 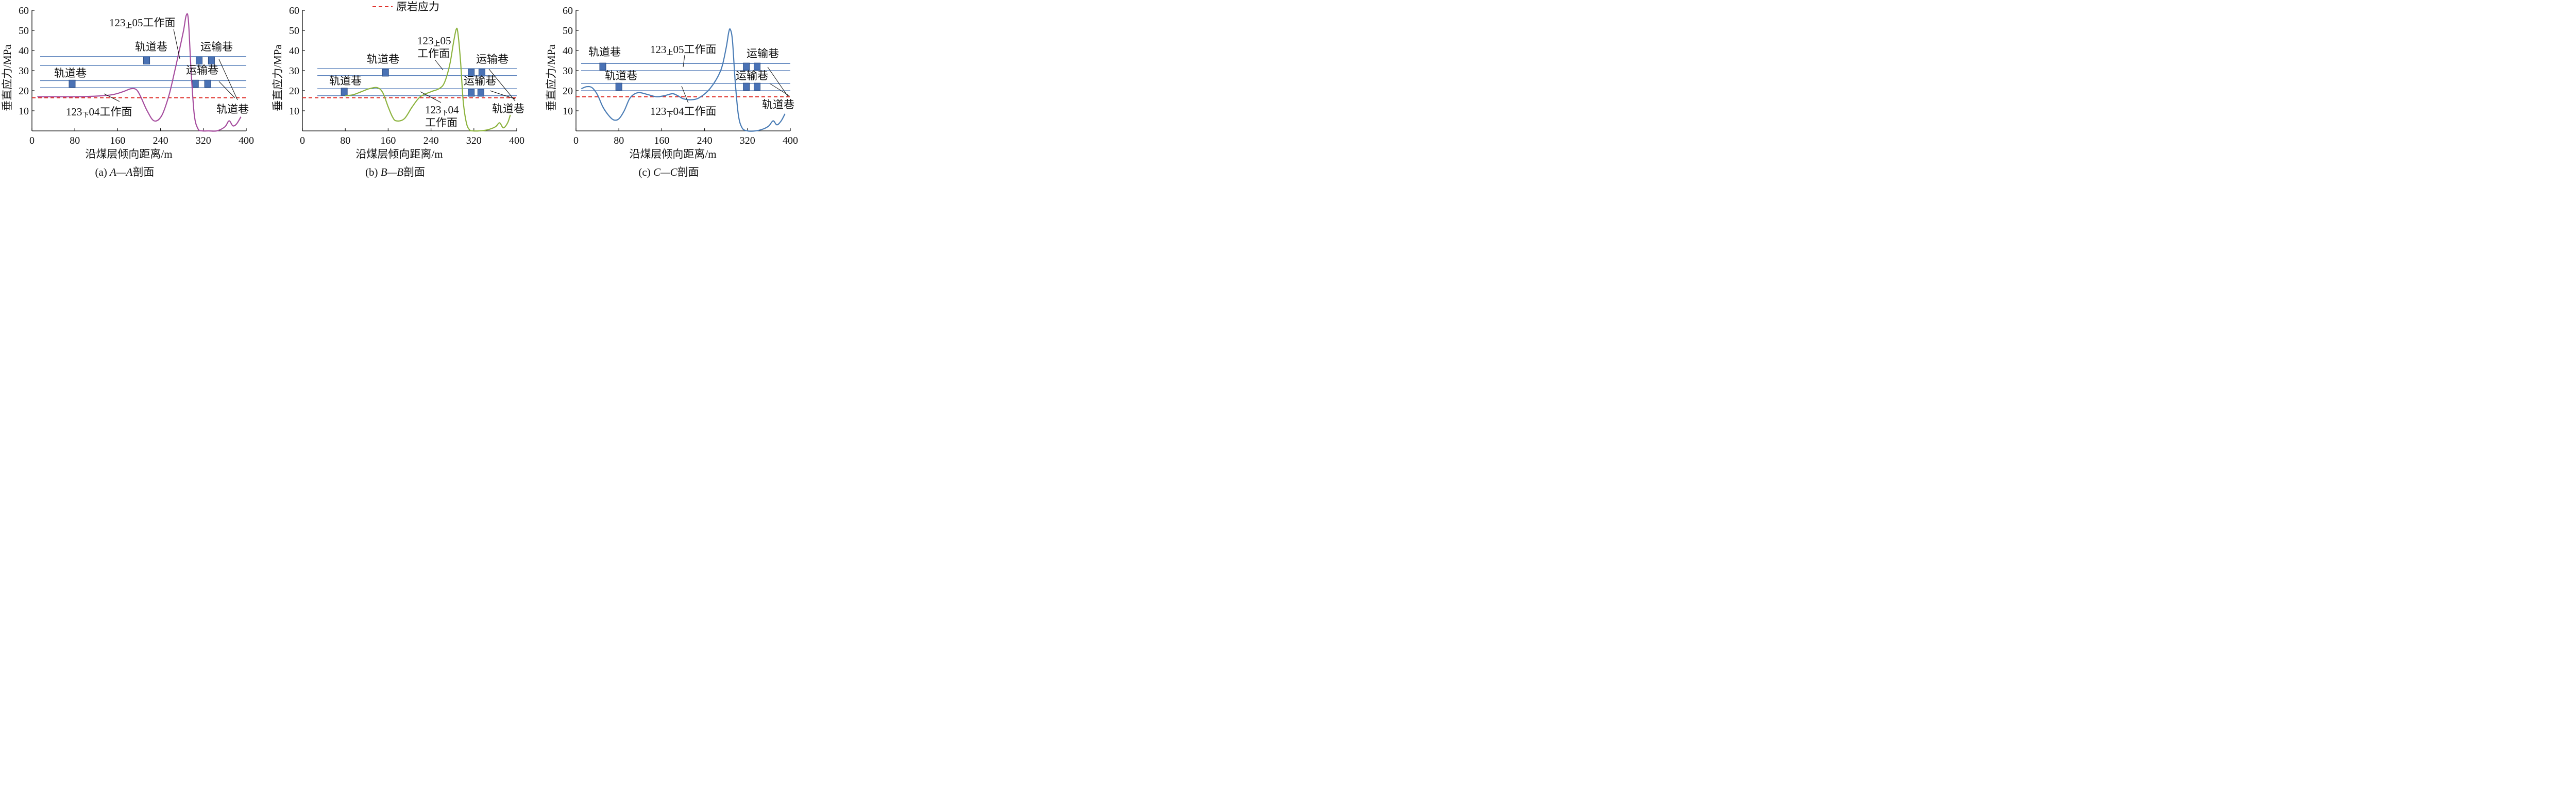 I want to click on annotation-label: 123下04工作面, so click(x=683, y=111).